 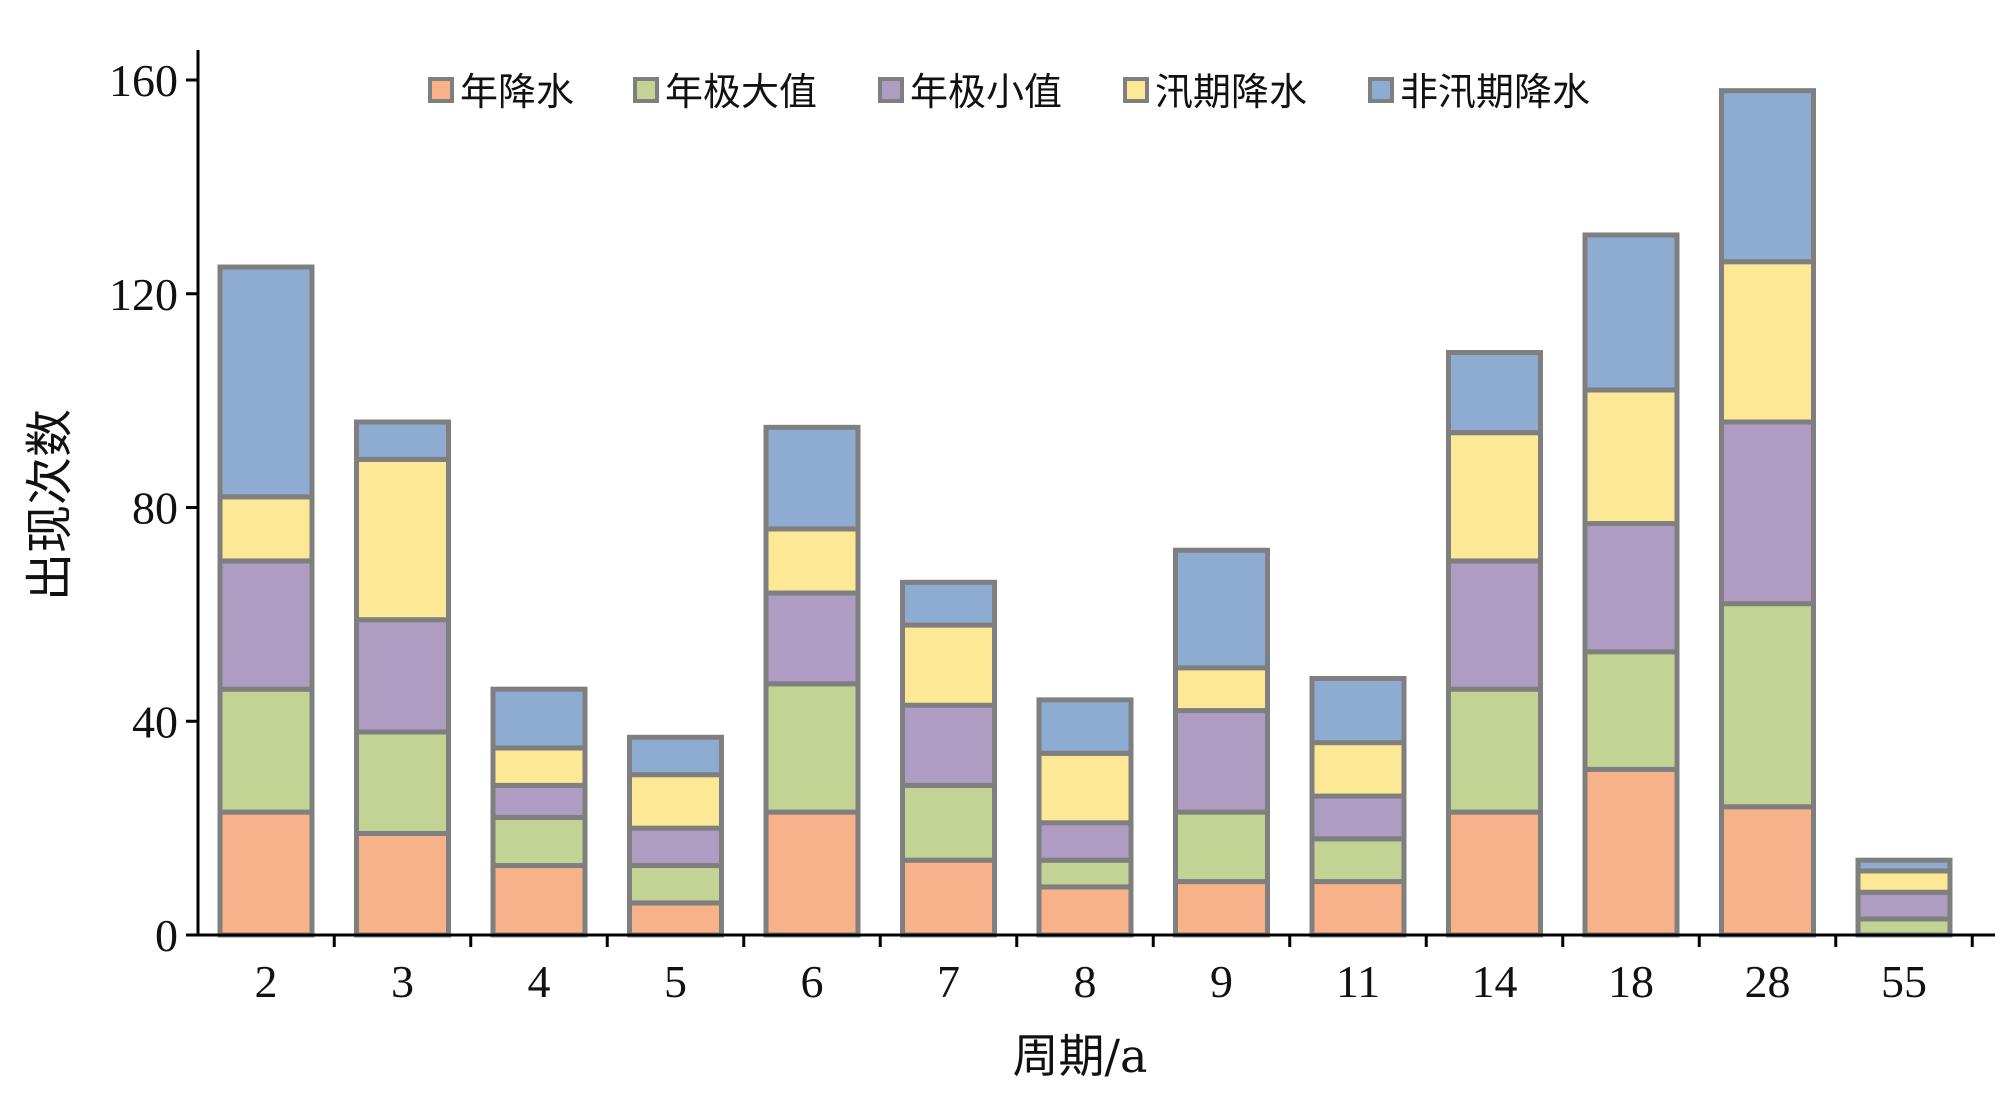 I want to click on y-axis-title: 出现次数, so click(x=50, y=505).